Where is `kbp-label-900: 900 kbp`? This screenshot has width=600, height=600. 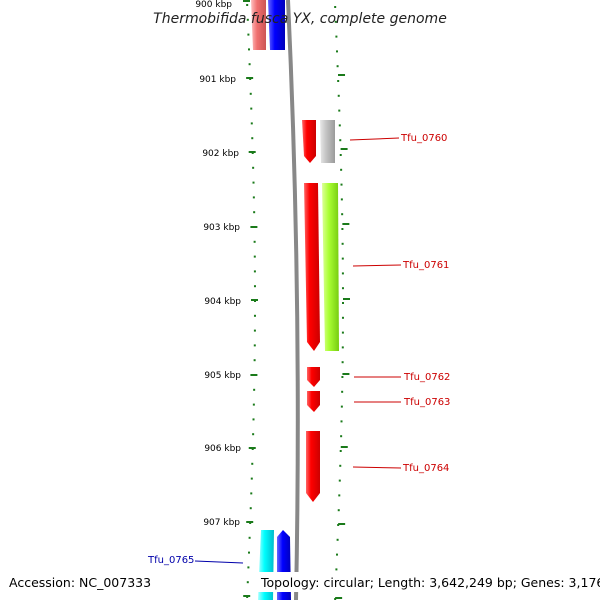
kbp-label-900: 900 kbp is located at coordinates (213, 5).